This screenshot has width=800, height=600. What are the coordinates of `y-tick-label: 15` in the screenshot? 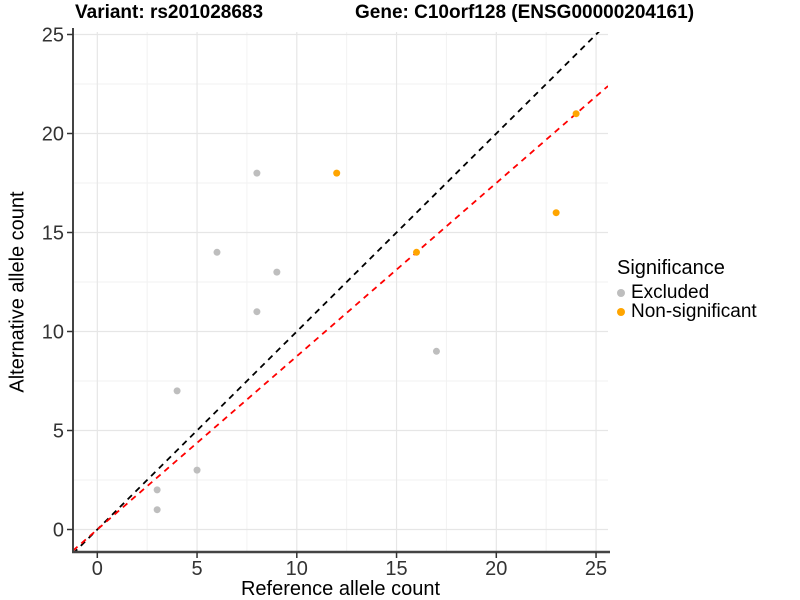 It's located at (53, 234).